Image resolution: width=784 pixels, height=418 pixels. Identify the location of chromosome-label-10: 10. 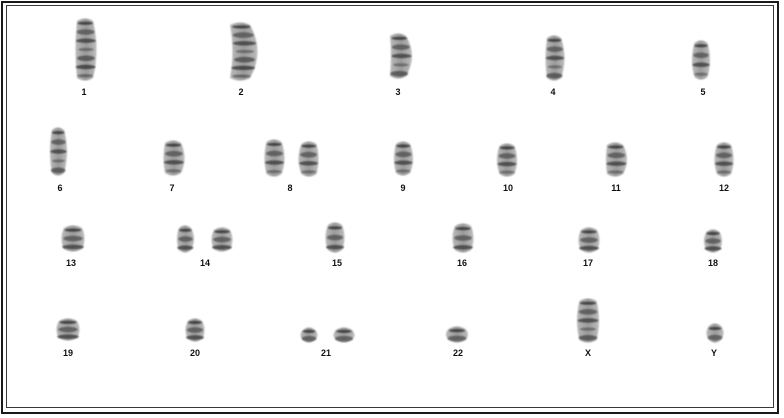
(508, 188).